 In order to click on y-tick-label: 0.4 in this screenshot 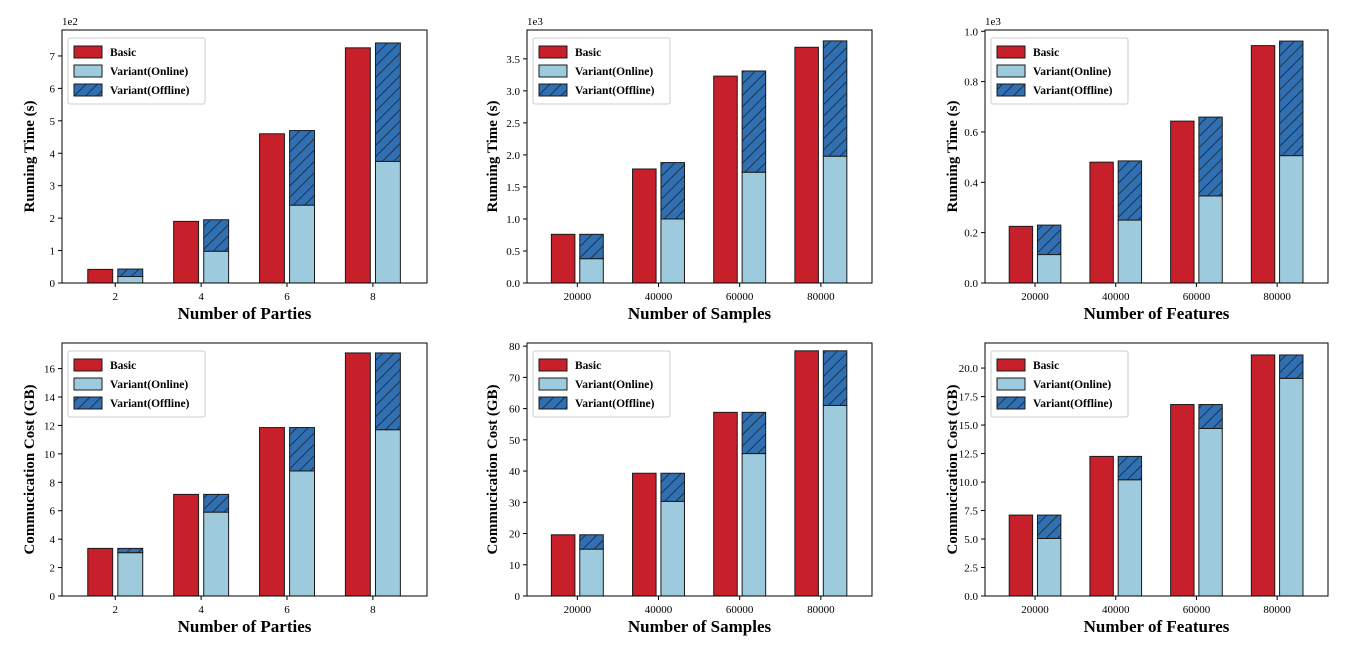, I will do `click(971, 183)`.